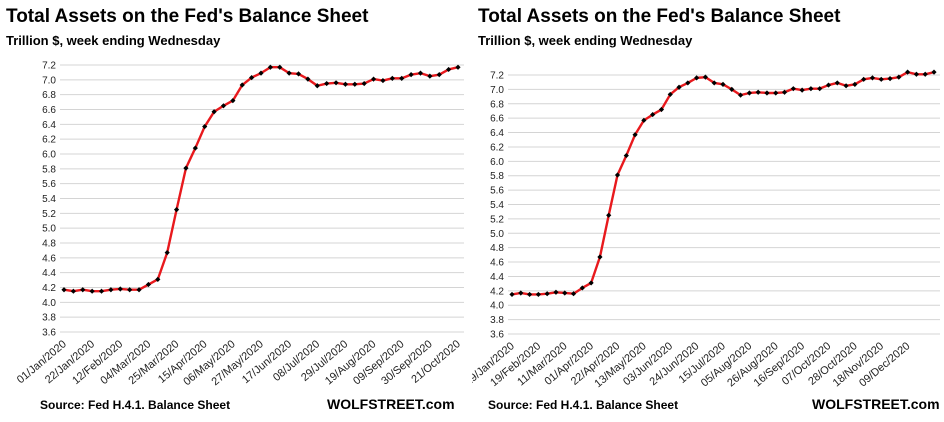  Describe the element at coordinates (49, 199) in the screenshot. I see `chart-0-y-tick-label: 5.4` at that location.